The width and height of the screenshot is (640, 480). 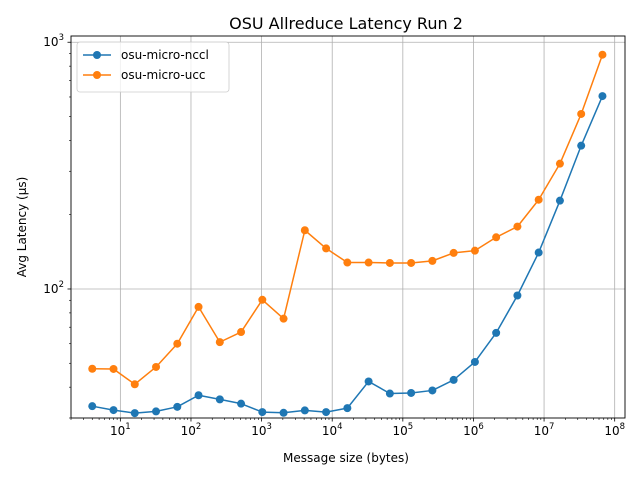 I want to click on x-tick-label: 10⁵, so click(x=402, y=430).